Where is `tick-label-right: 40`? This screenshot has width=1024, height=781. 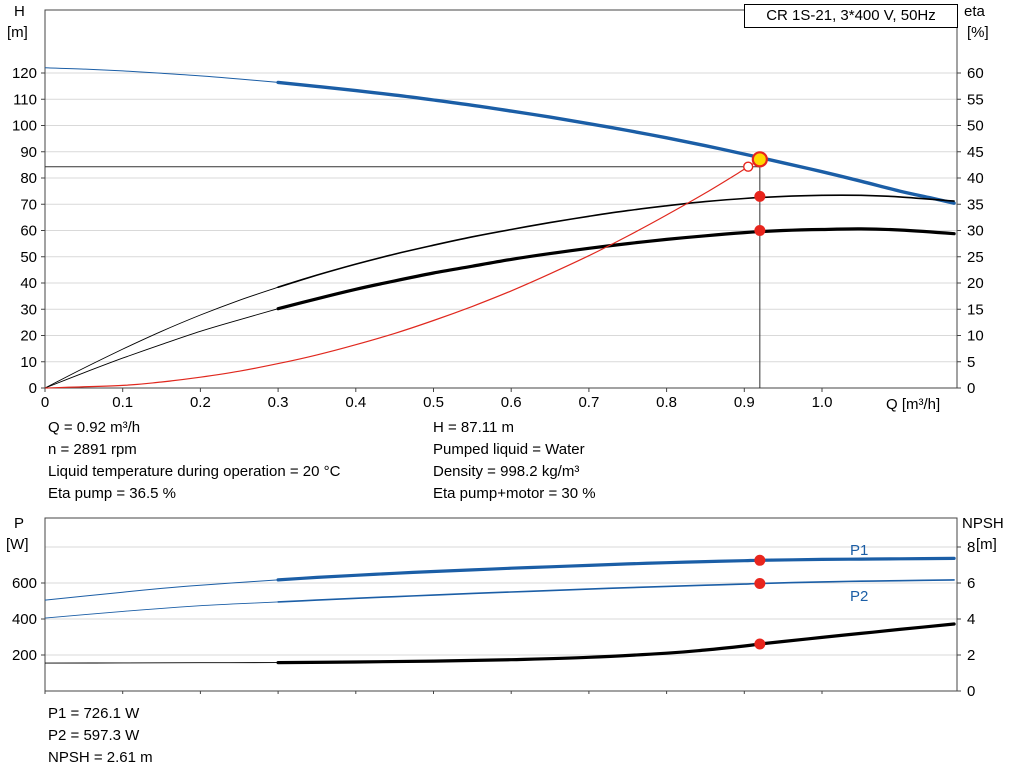
tick-label-right: 40 is located at coordinates (975, 178).